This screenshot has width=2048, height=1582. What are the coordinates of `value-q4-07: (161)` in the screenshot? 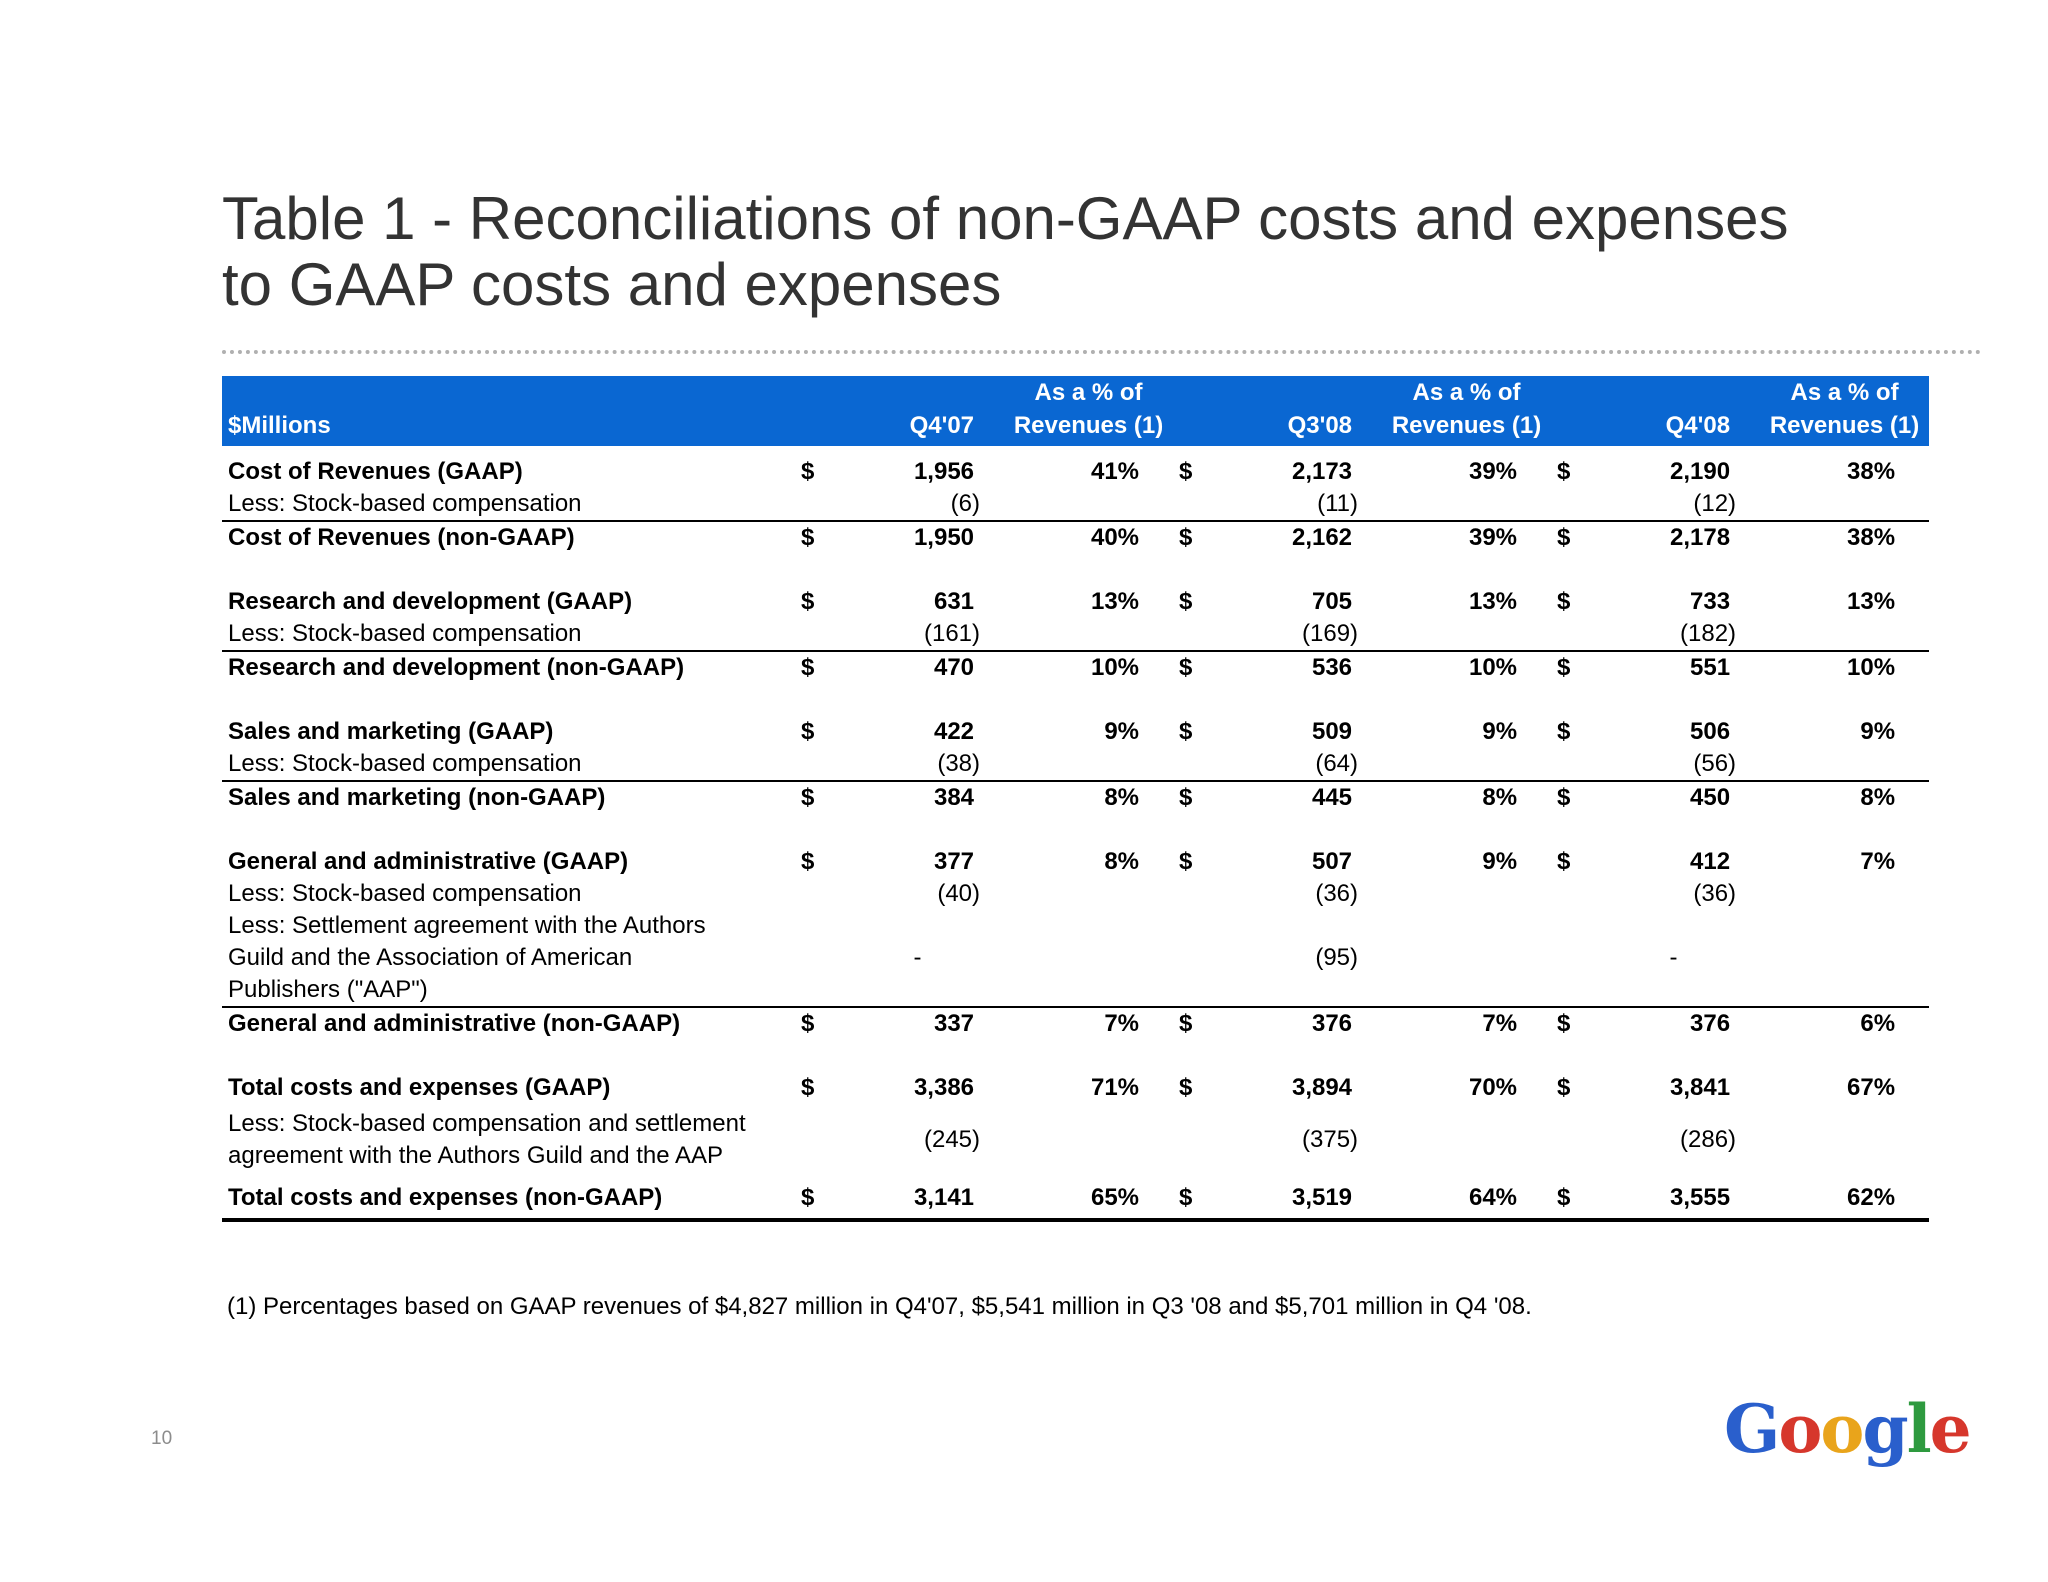 It's located at (952, 633).